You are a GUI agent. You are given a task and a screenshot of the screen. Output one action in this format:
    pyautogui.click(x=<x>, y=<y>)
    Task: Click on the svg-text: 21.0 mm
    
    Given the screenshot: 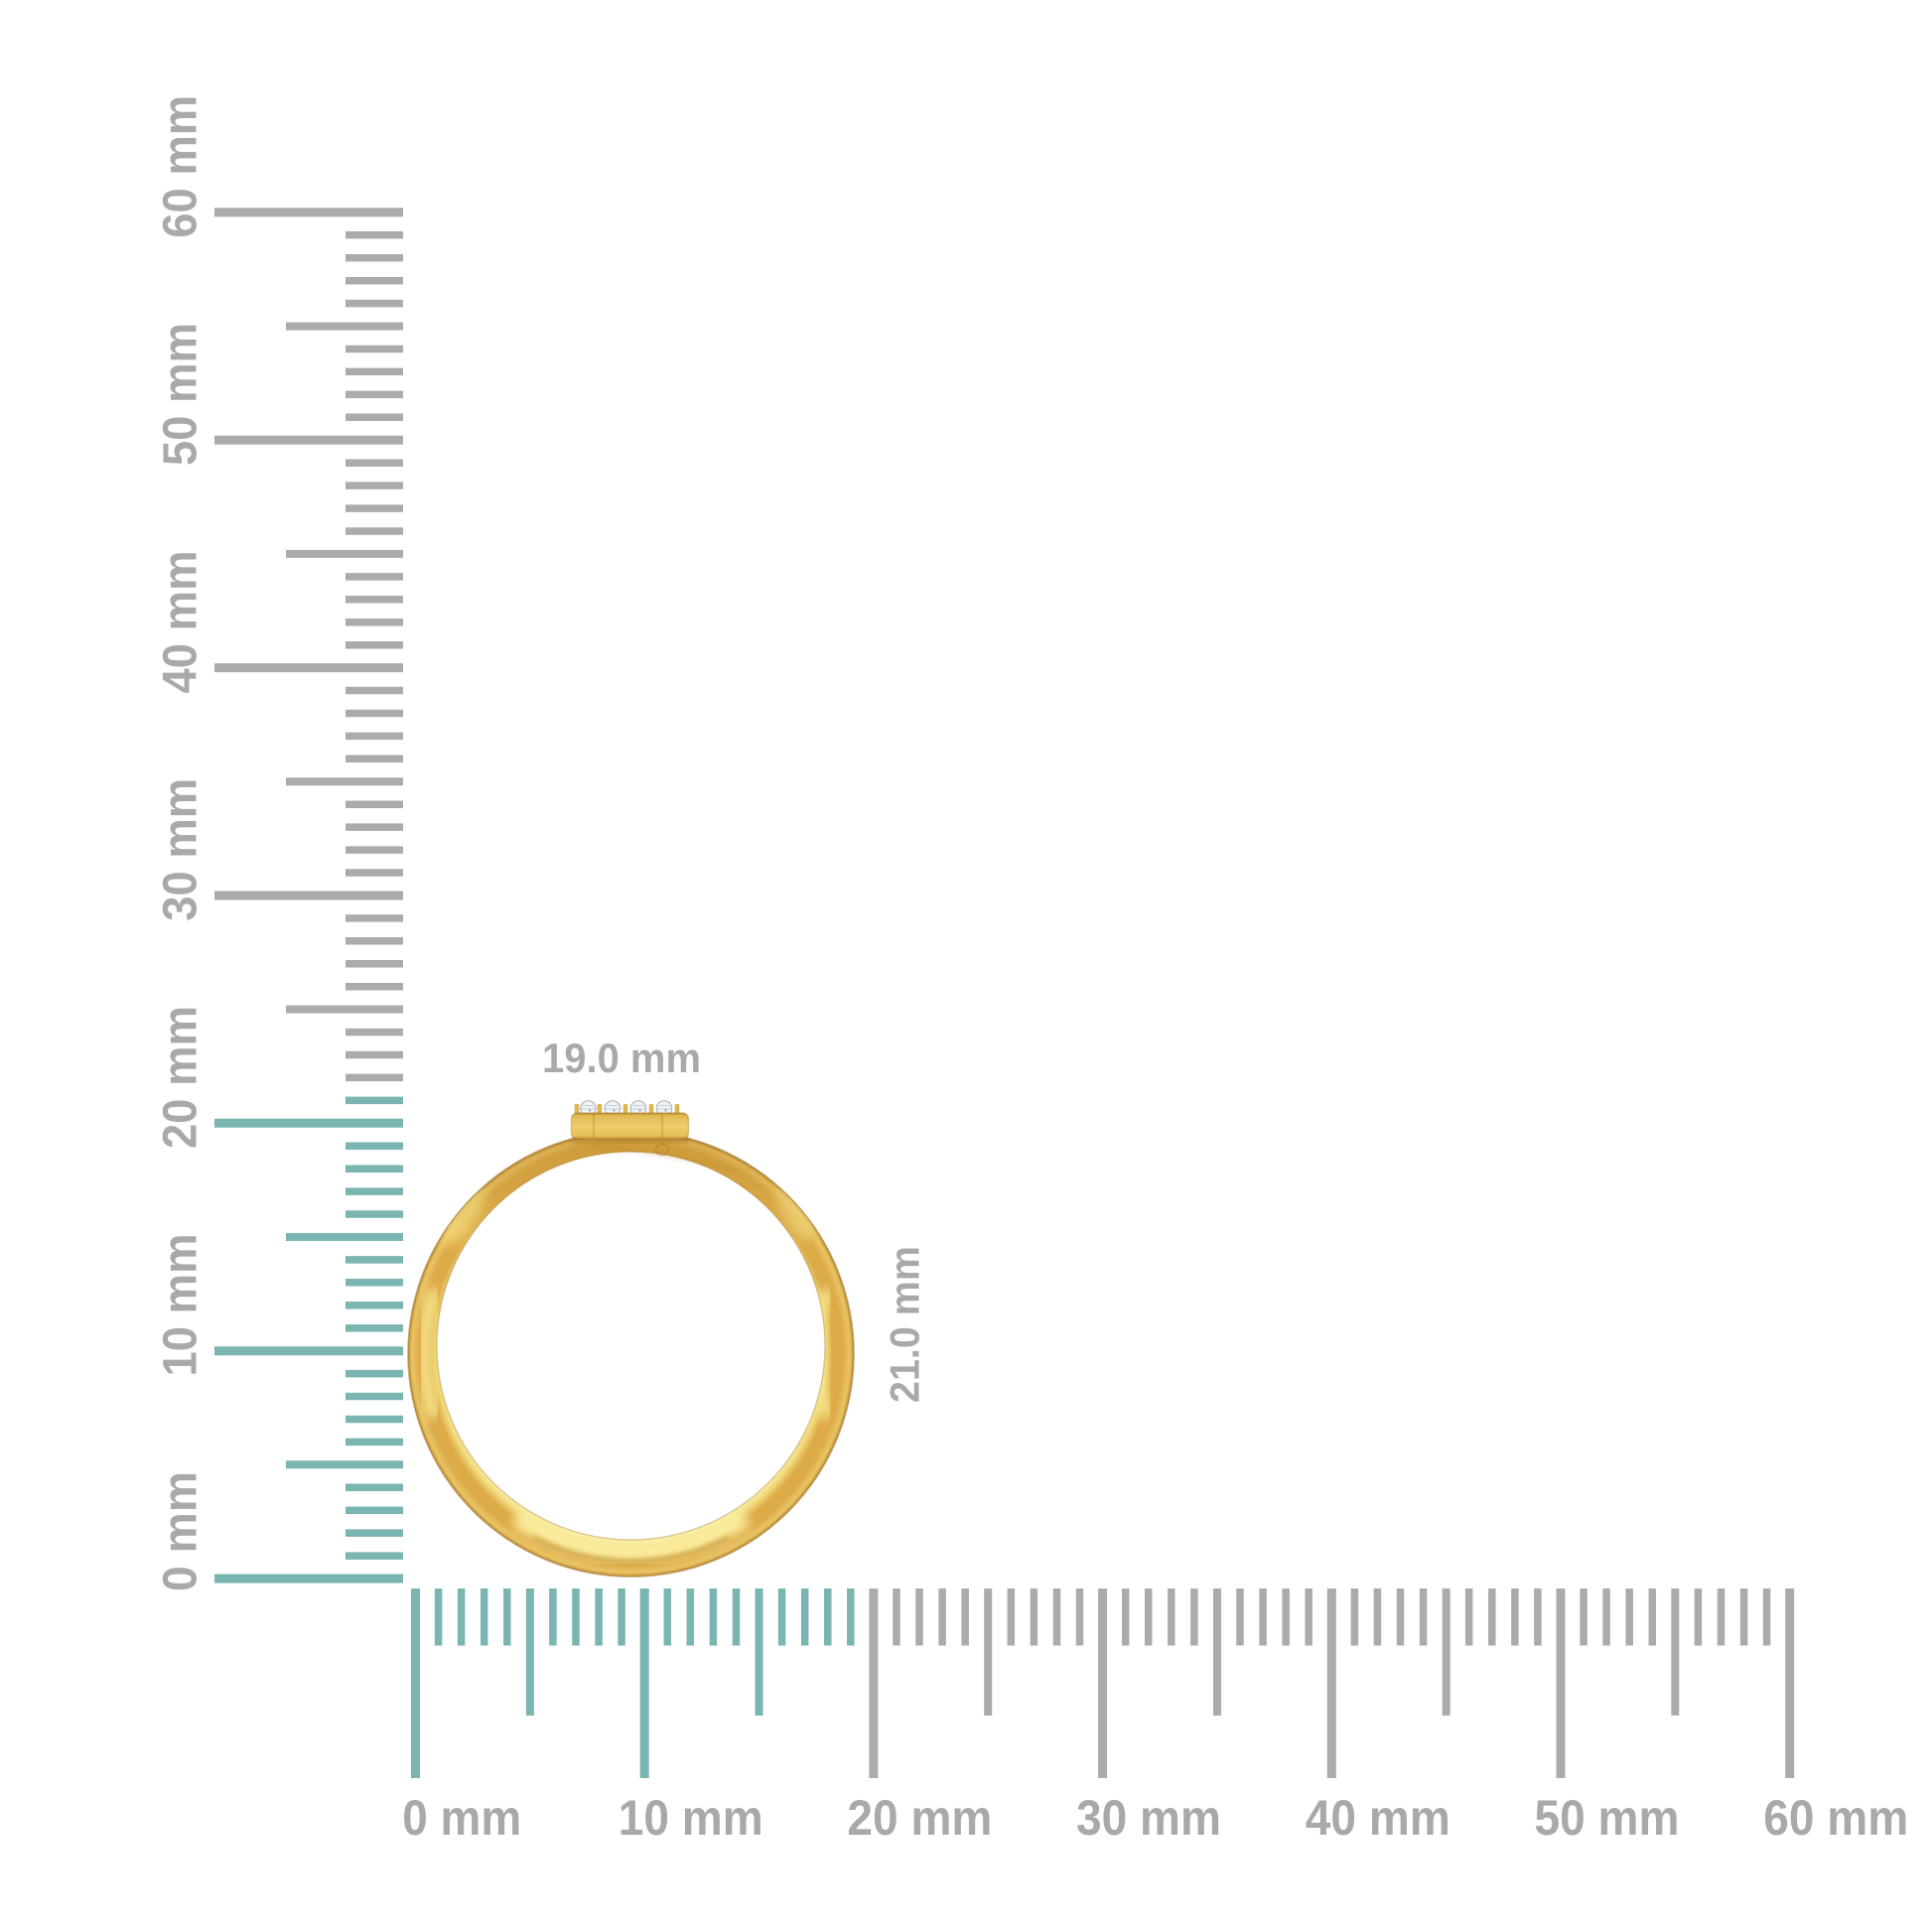 What is the action you would take?
    pyautogui.click(x=905, y=1324)
    